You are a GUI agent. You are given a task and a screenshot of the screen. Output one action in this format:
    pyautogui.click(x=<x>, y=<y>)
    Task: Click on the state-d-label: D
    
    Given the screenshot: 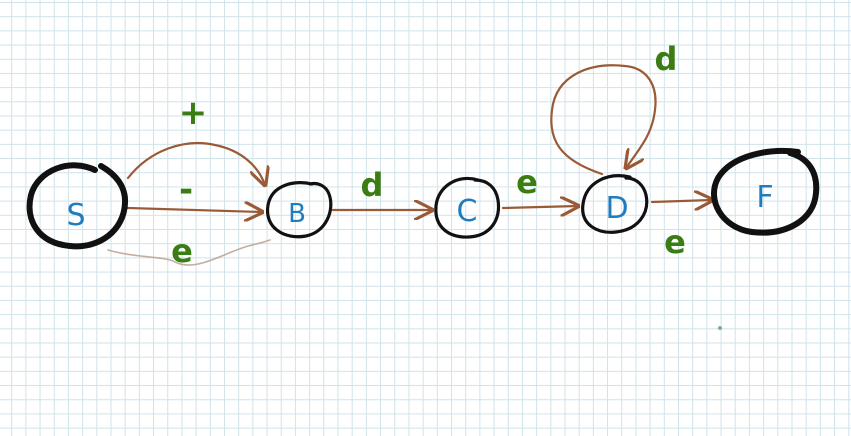 What is the action you would take?
    pyautogui.click(x=616, y=208)
    